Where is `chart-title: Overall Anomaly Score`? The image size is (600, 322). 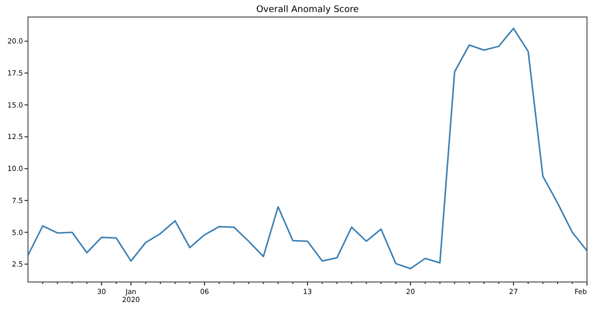 chart-title: Overall Anomaly Score is located at coordinates (308, 10).